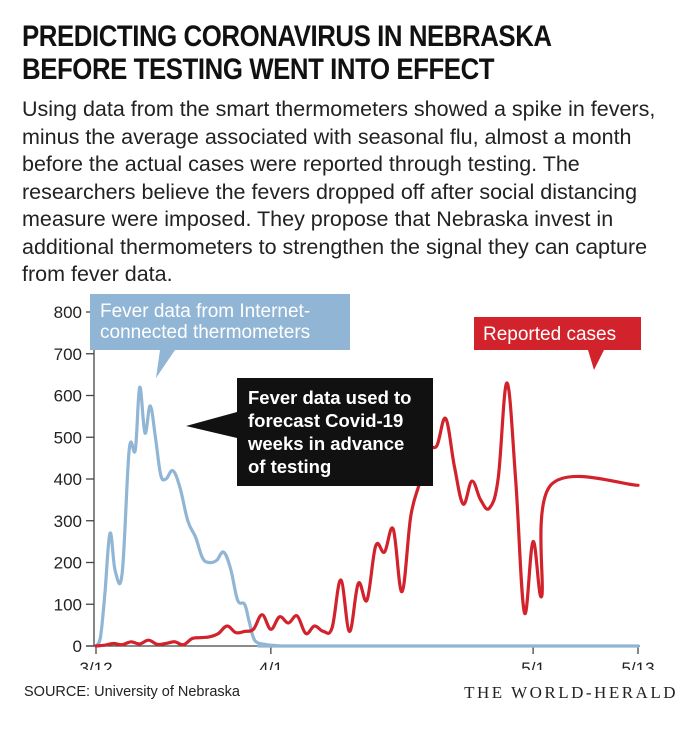 The width and height of the screenshot is (700, 733). I want to click on publisher-logo: THE WORLD-HERALD, so click(571, 692).